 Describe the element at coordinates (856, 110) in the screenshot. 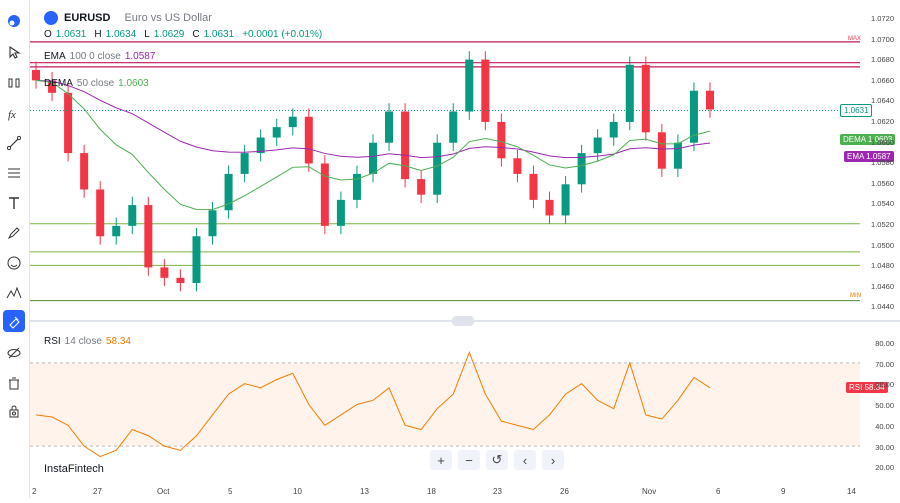

I see `last-price-tag: 1.0631` at that location.